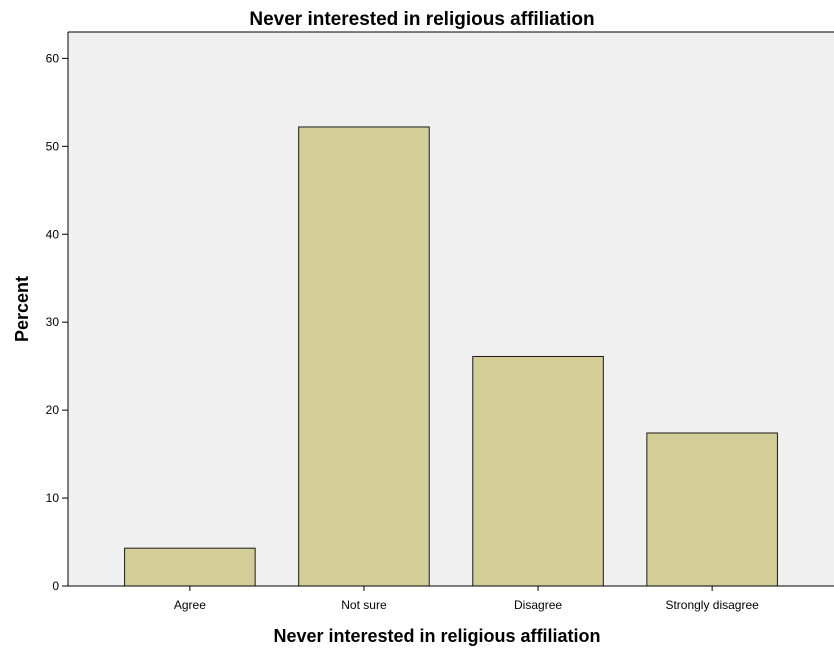 The height and width of the screenshot is (654, 834). I want to click on y-tick-label: 60, so click(53, 58).